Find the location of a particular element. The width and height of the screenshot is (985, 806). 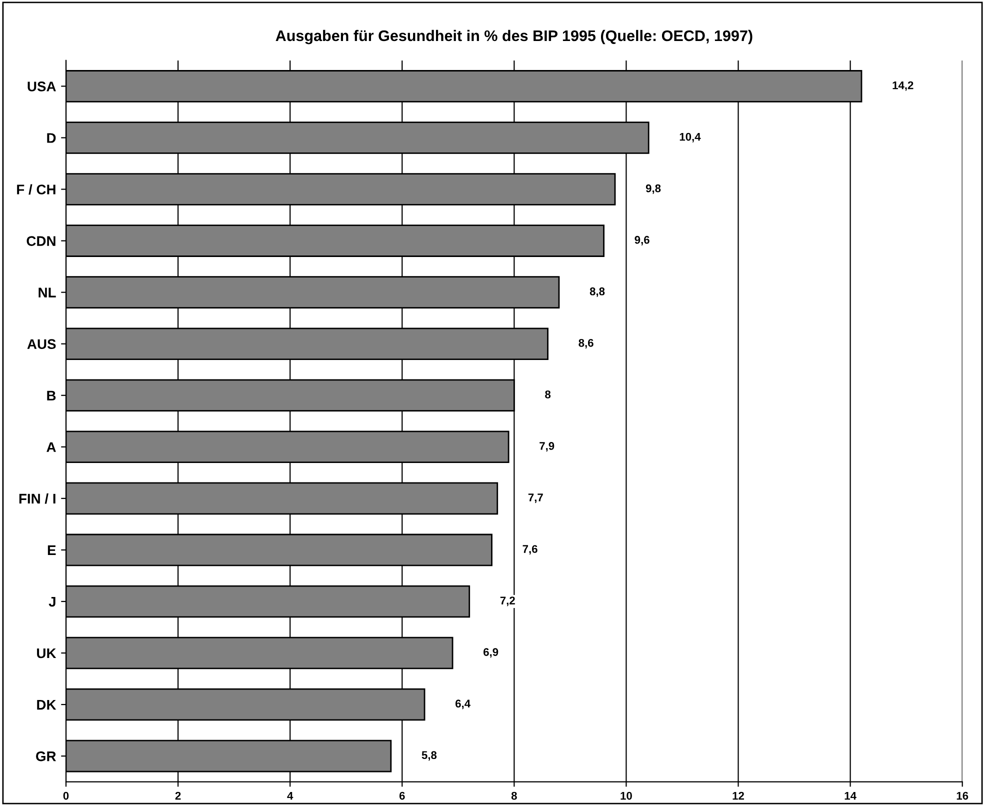

data-label: 6,4 is located at coordinates (462, 705).